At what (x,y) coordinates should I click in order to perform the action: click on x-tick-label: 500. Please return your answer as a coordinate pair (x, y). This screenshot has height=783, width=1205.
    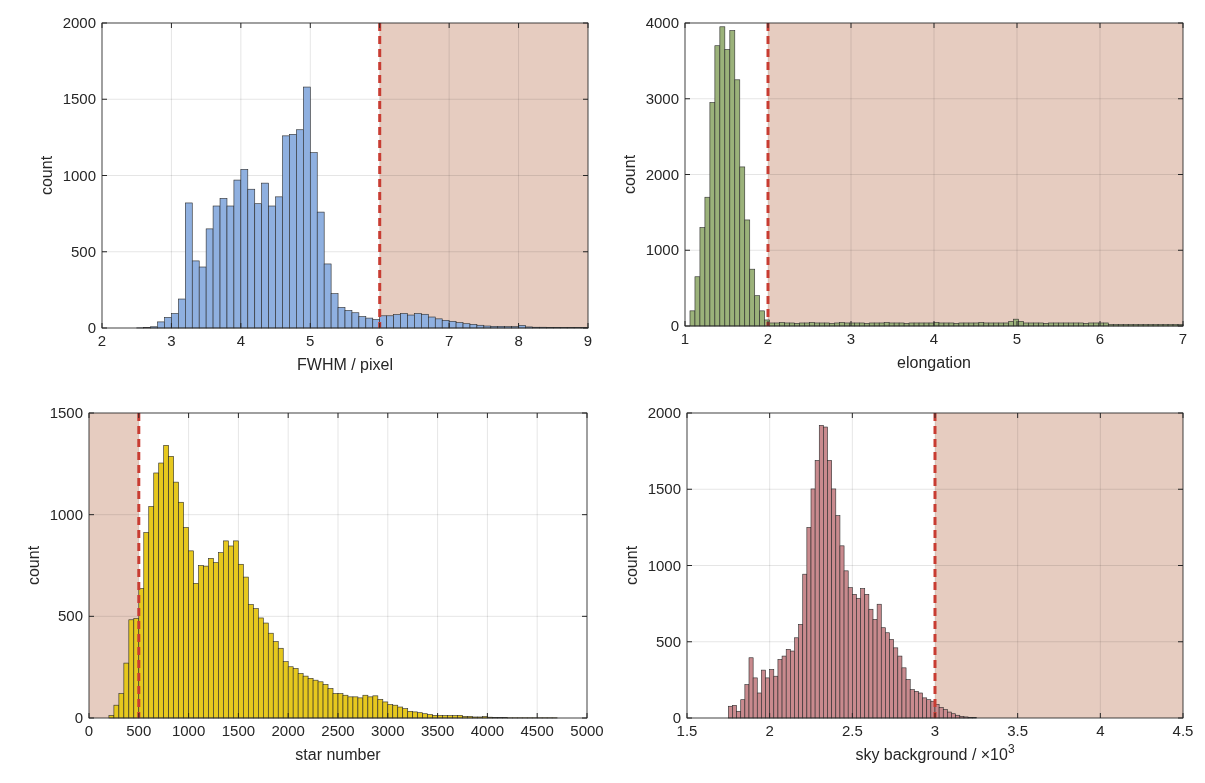
    Looking at the image, I should click on (139, 730).